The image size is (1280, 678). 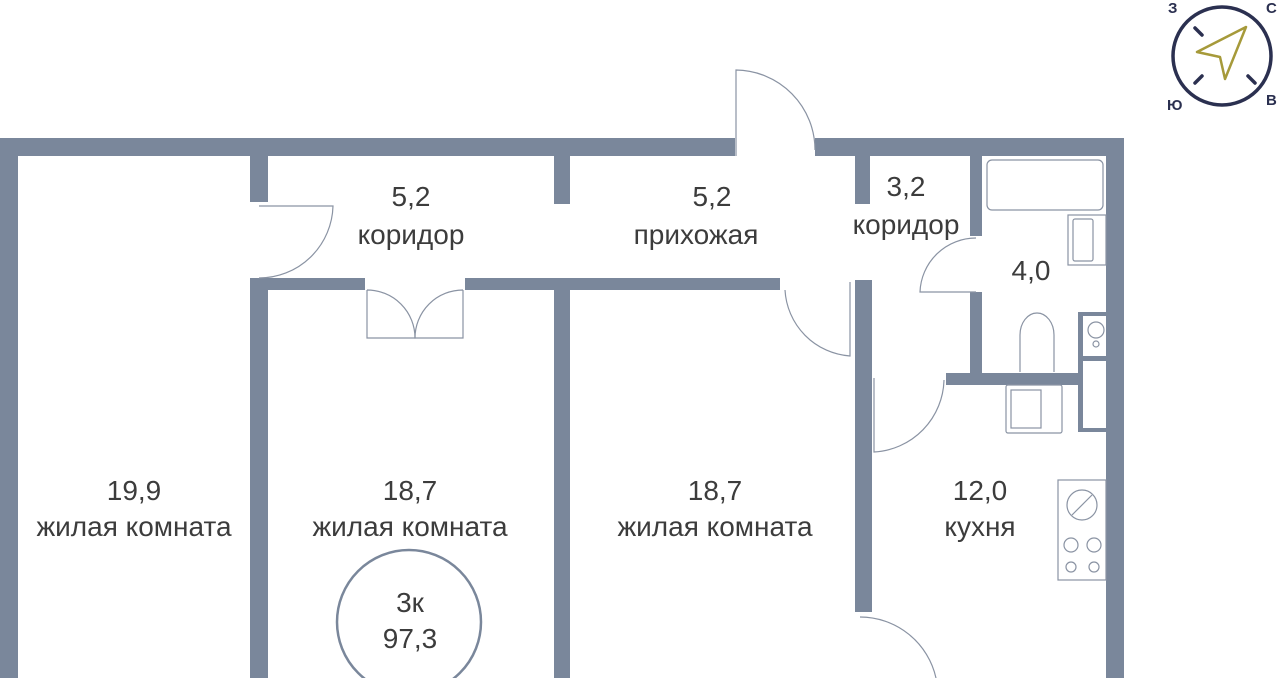 I want to click on apartment-summary-badge: 3к 97,3, so click(x=409, y=613).